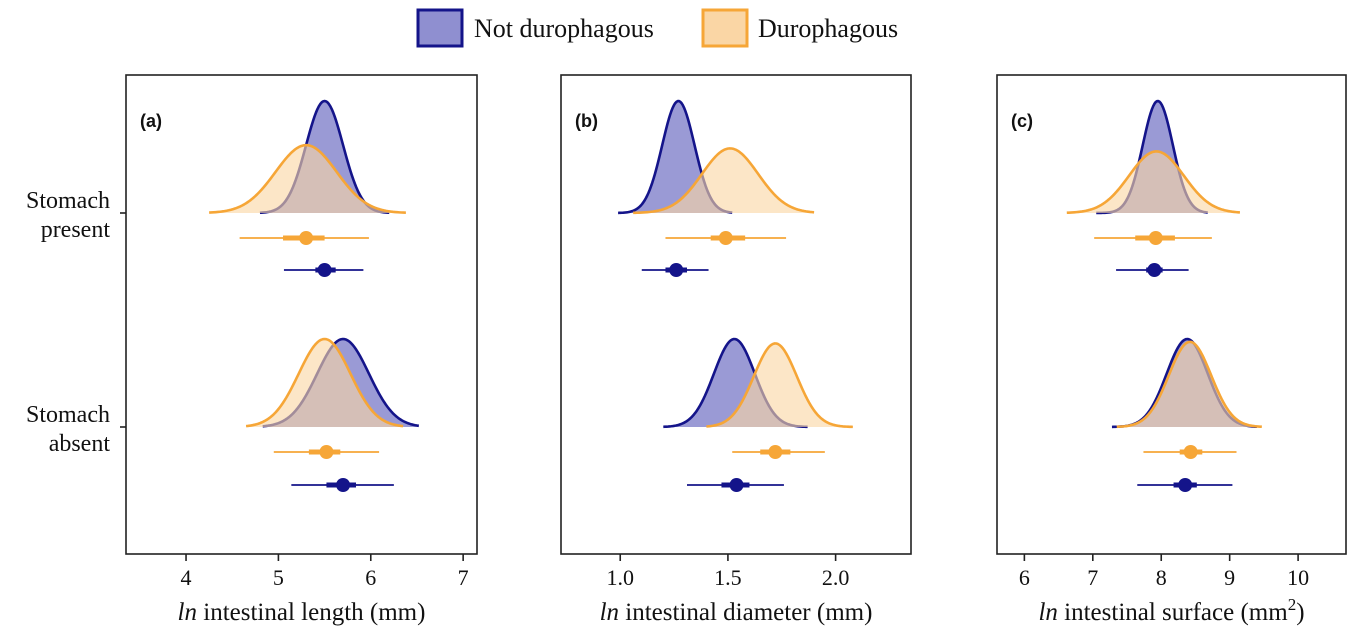 The height and width of the screenshot is (632, 1349). Describe the element at coordinates (745, 612) in the screenshot. I see `x-axis-title-text: intestinal diameter (mm)` at that location.